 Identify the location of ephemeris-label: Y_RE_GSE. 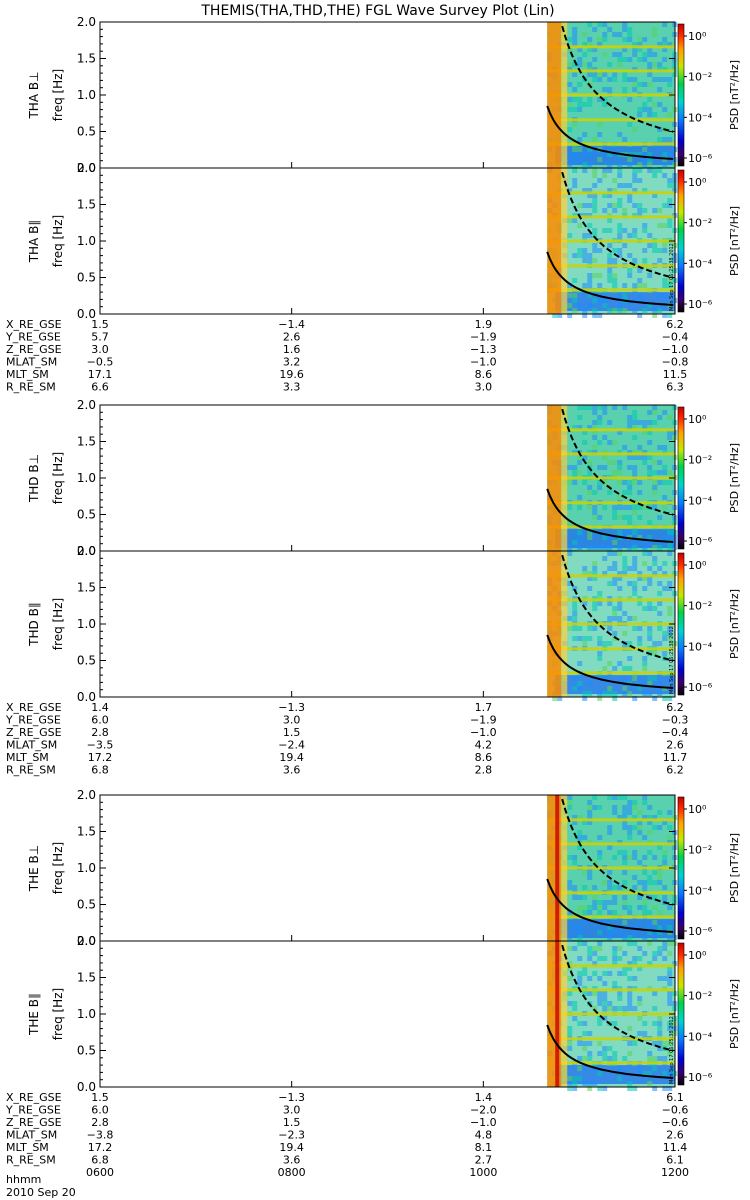
(33, 720).